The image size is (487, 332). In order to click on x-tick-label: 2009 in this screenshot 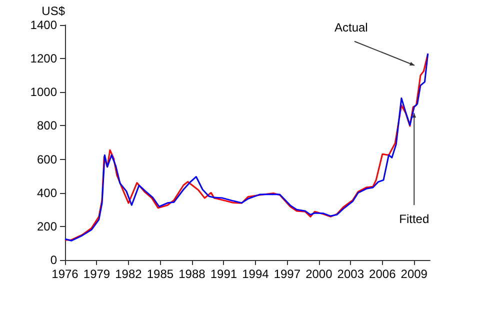, I will do `click(414, 274)`.